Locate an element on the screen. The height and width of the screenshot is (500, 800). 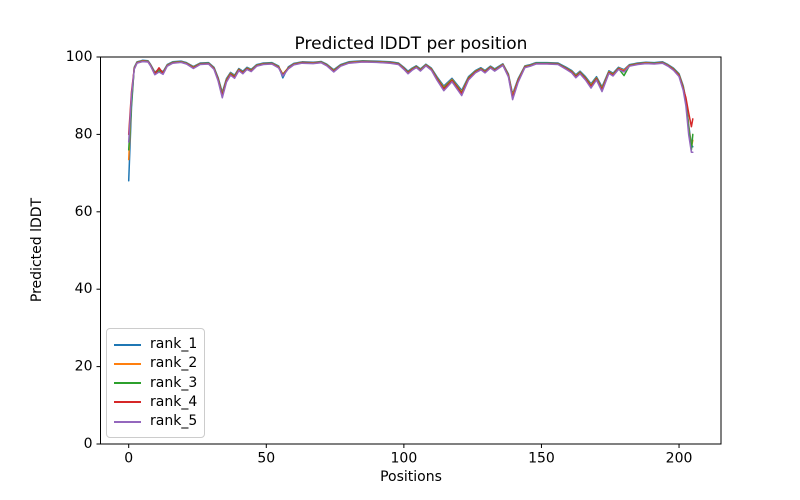
legend-item-rank_1: rank_1 is located at coordinates (156, 344).